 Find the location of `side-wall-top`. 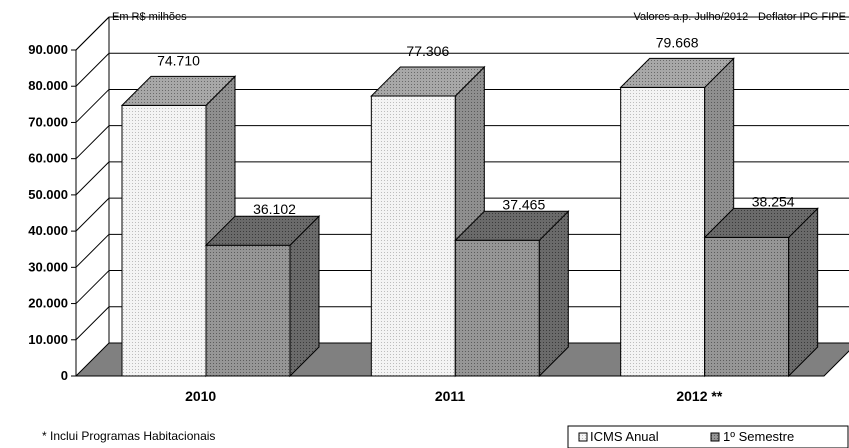

side-wall-top is located at coordinates (92, 33).